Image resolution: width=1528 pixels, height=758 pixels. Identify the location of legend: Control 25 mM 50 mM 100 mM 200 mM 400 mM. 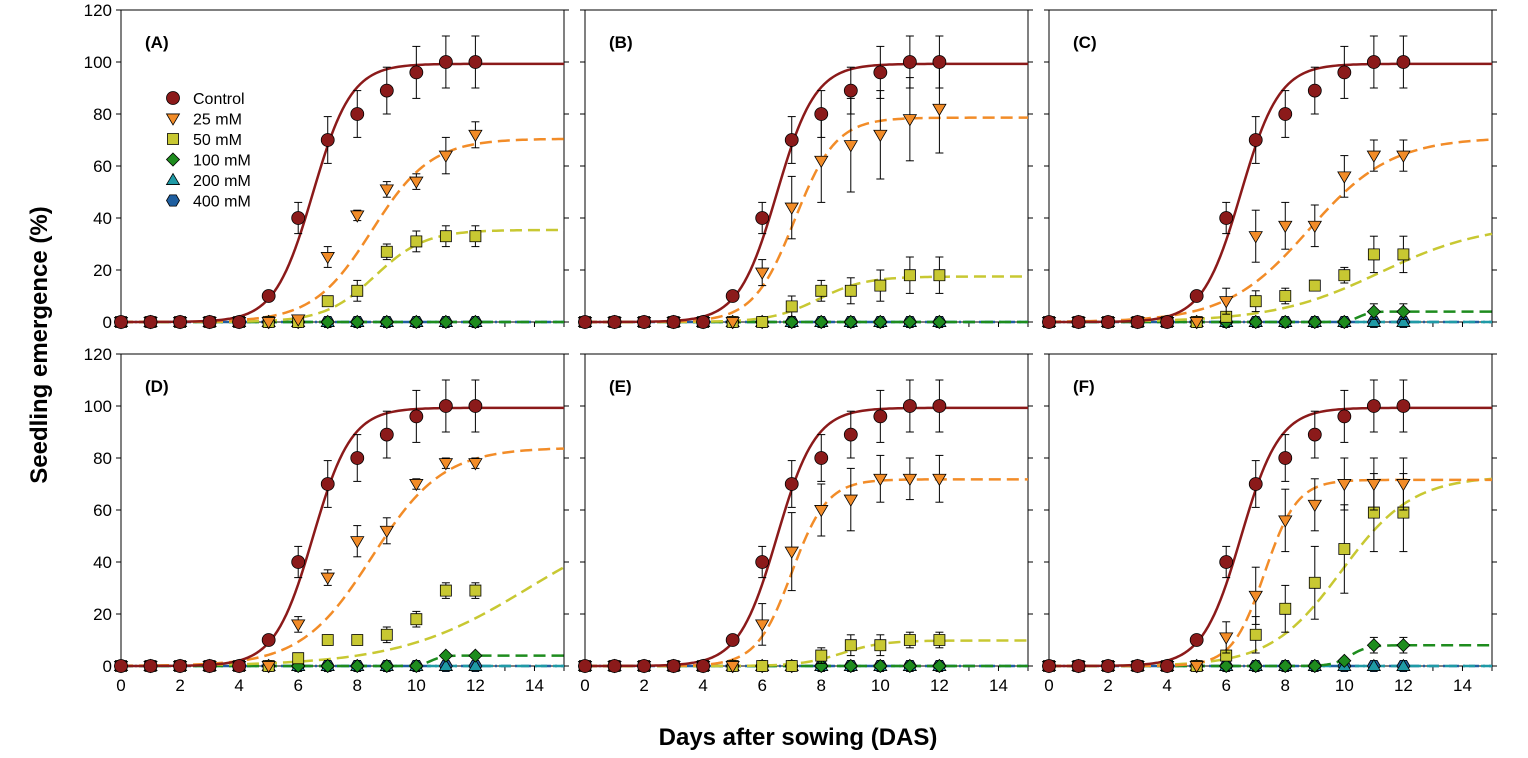
(208, 151).